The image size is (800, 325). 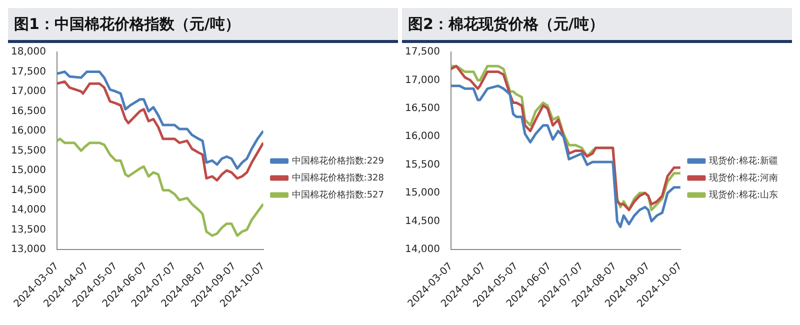 I want to click on legend-label: 现货价:棉花:山东, so click(x=743, y=194).